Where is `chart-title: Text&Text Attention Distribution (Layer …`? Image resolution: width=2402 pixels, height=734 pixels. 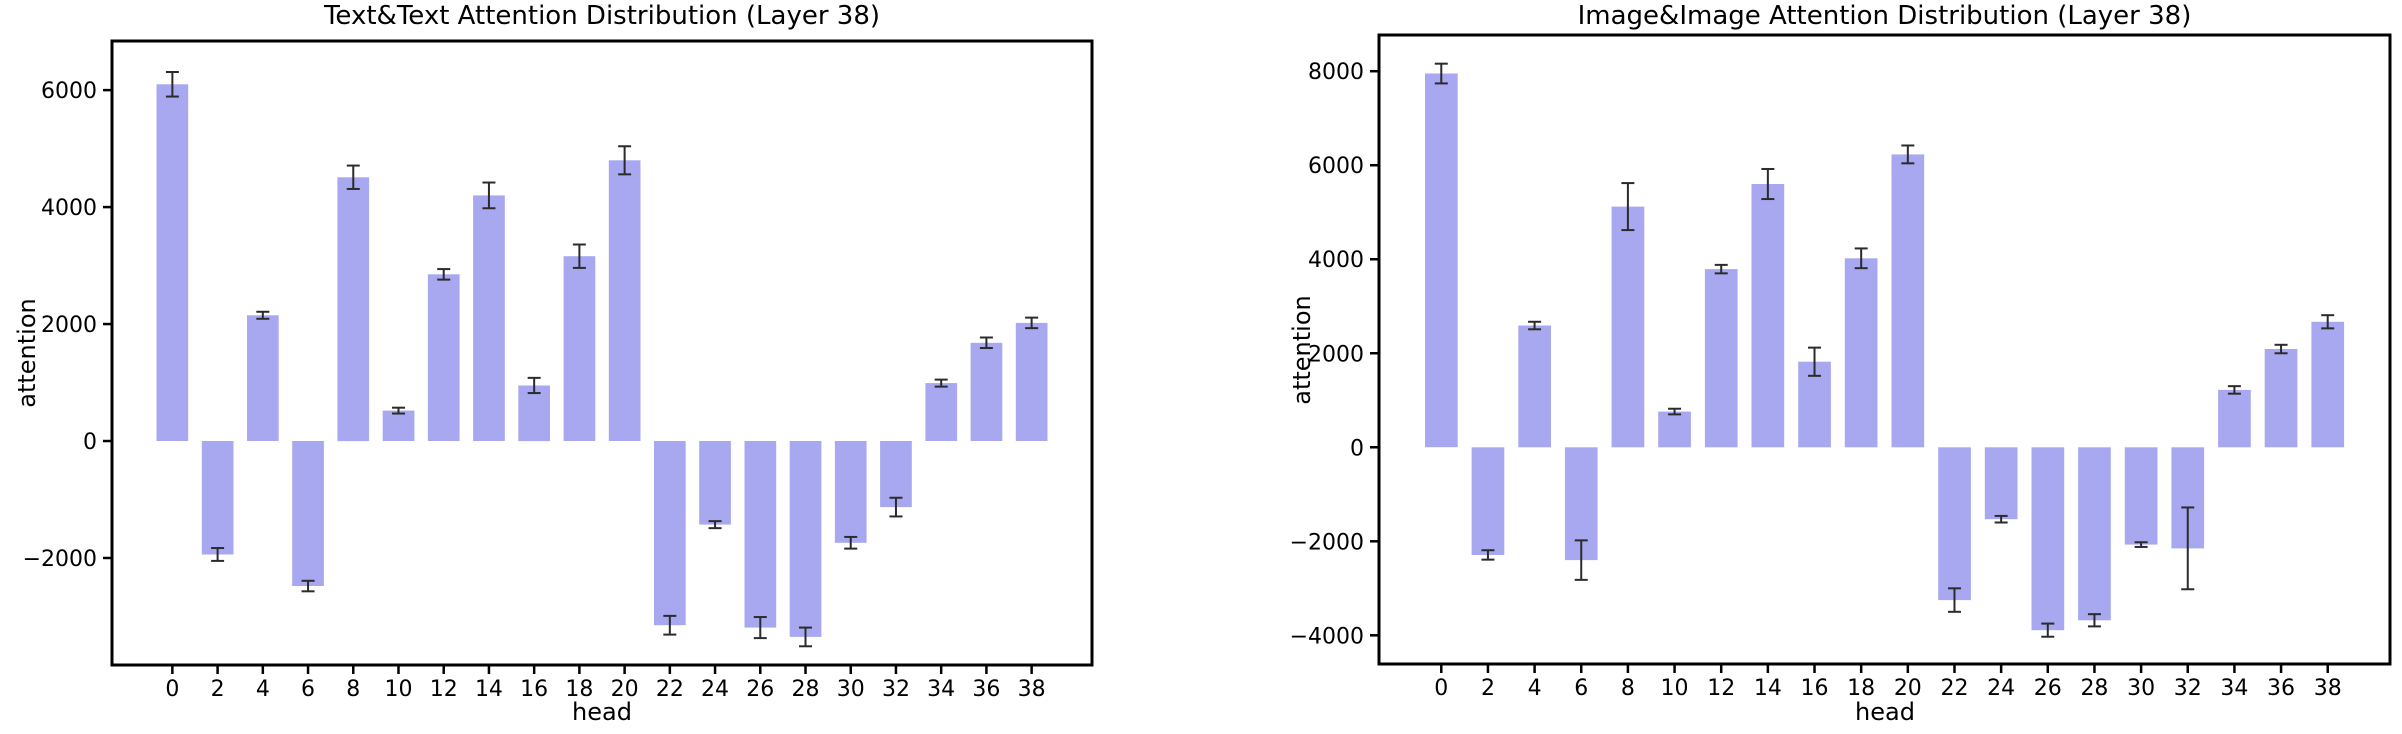 chart-title: Text&Text Attention Distribution (Layer … is located at coordinates (602, 16).